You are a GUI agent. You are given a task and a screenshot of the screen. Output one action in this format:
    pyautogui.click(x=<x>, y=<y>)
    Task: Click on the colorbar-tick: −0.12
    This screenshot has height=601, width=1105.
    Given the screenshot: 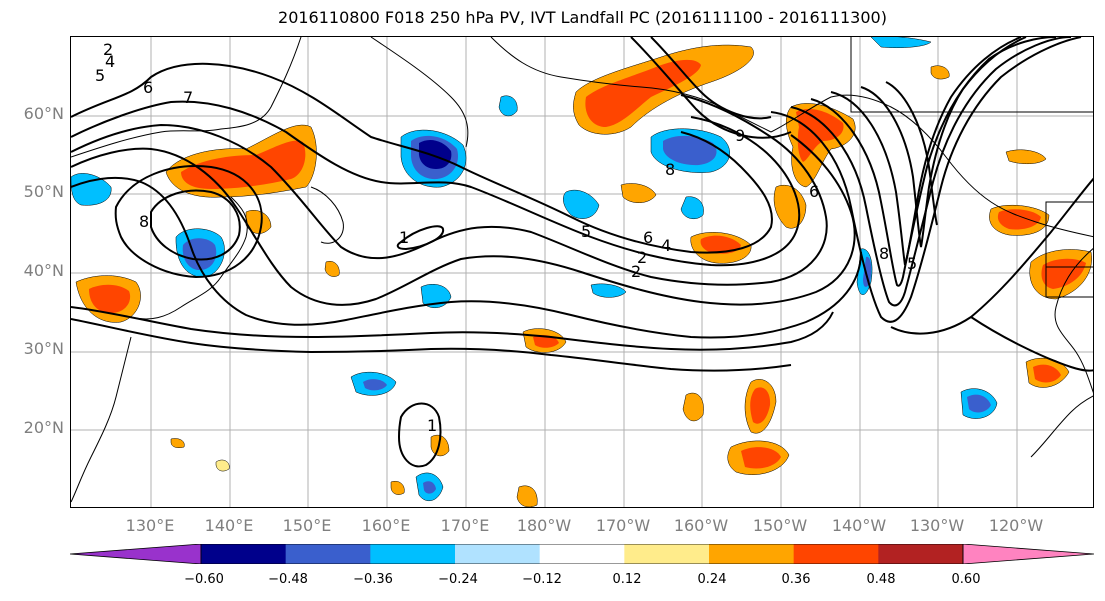 What is the action you would take?
    pyautogui.click(x=542, y=579)
    